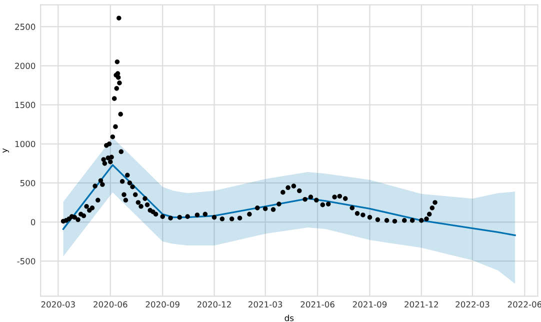 Image resolution: width=541 pixels, height=322 pixels. Describe the element at coordinates (111, 304) in the screenshot. I see `x-tick-label: 2020-06` at that location.